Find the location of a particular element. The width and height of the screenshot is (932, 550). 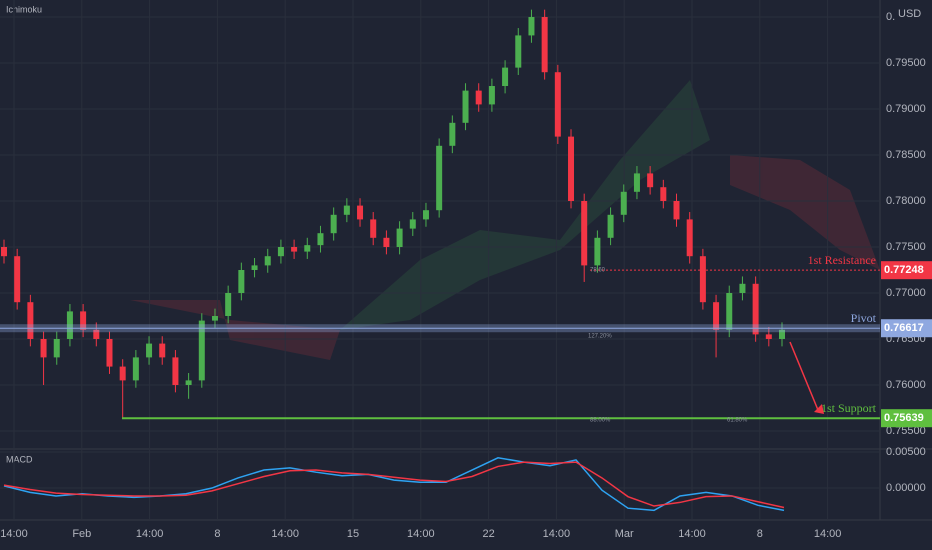

price-tag-label: 0.75639 is located at coordinates (904, 418).